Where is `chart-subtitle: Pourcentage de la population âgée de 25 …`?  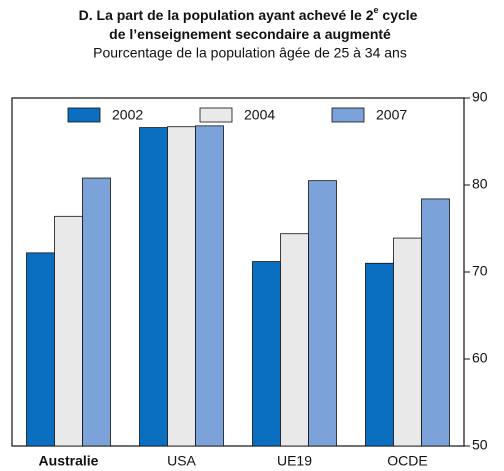 chart-subtitle: Pourcentage de la population âgée de 25 … is located at coordinates (250, 53).